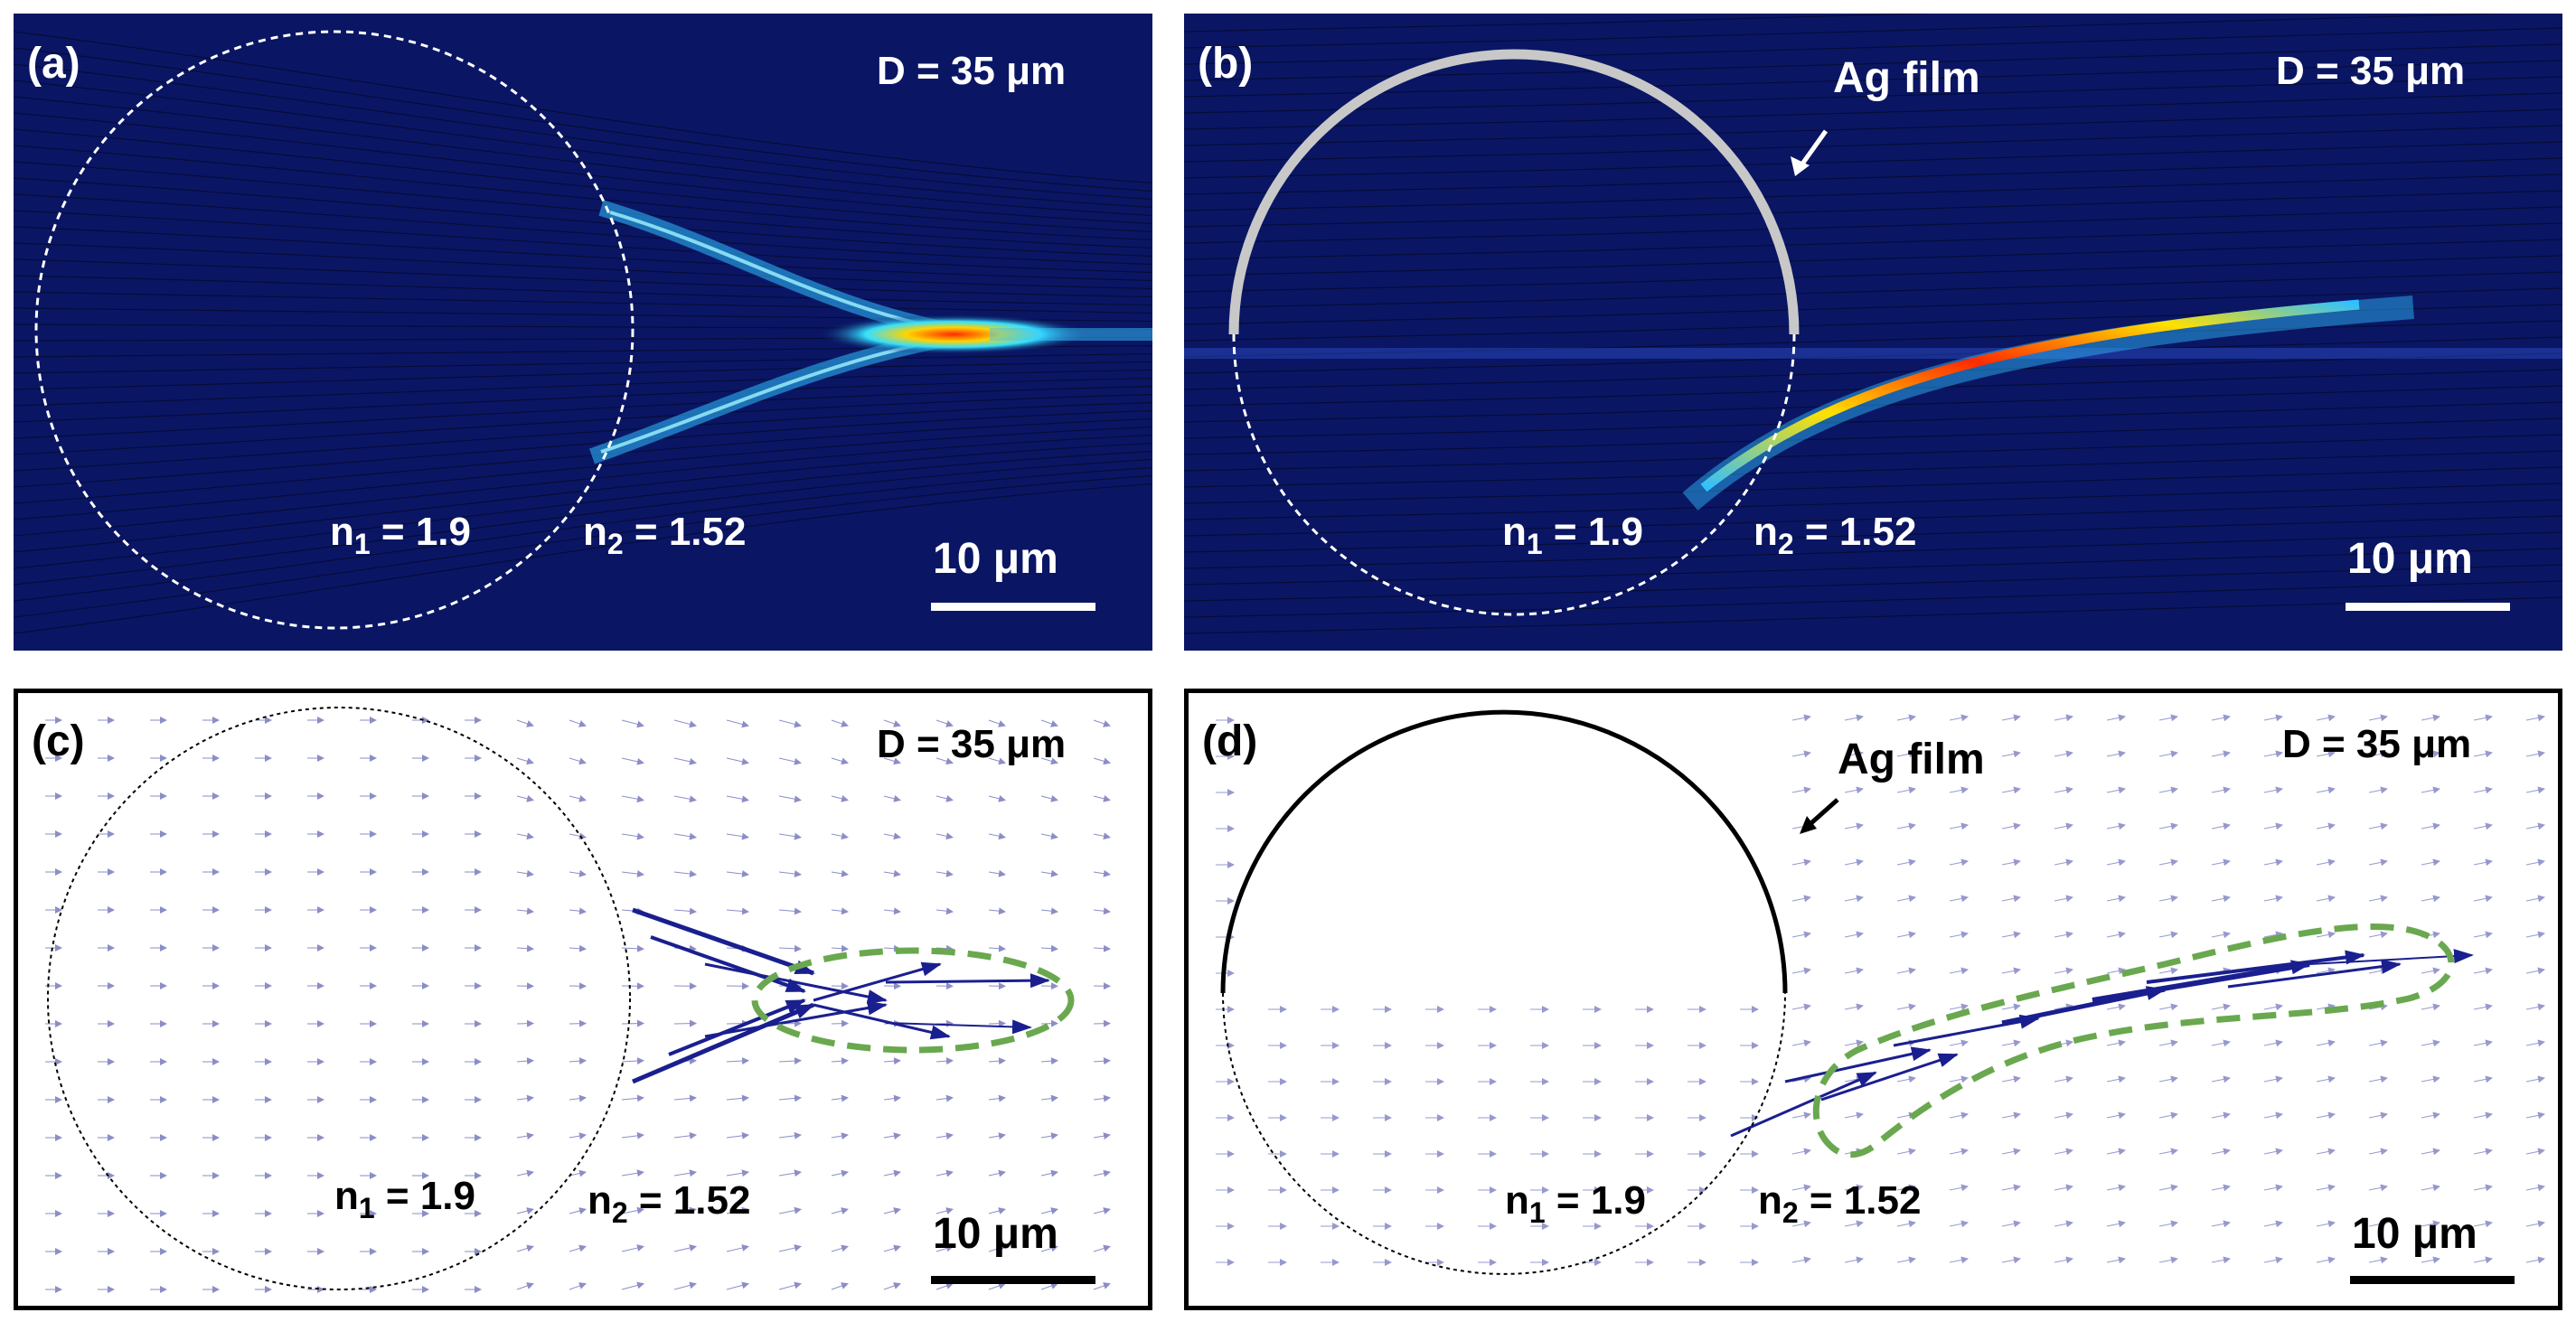 The image size is (2576, 1322). What do you see at coordinates (954, 334) in the screenshot?
I see `panel-a-focus-hotspot` at bounding box center [954, 334].